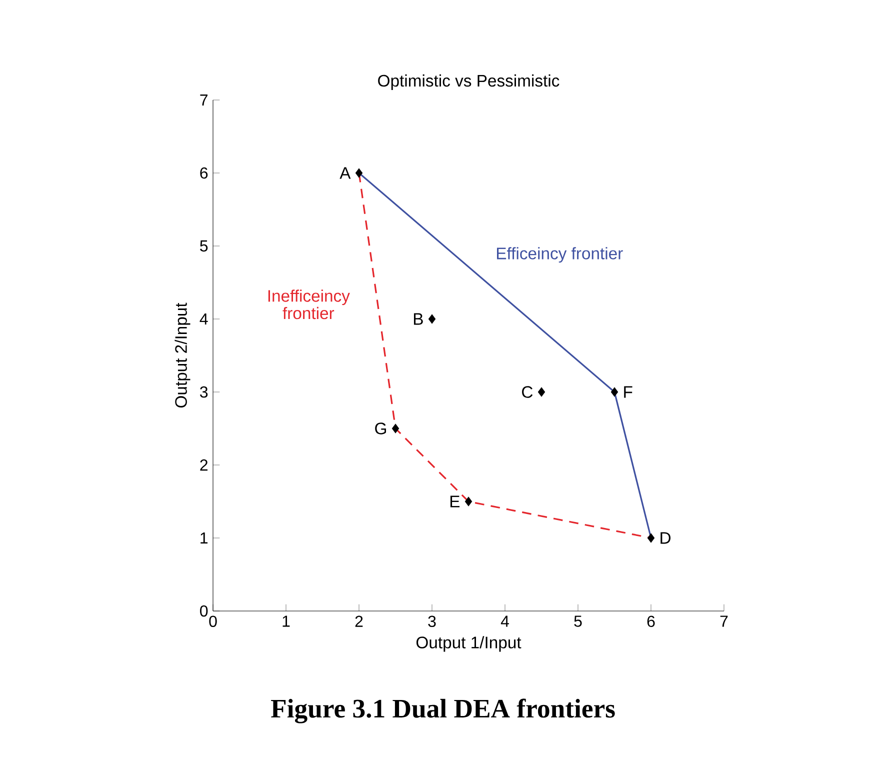  I want to click on x-tick-label: 0, so click(213, 622).